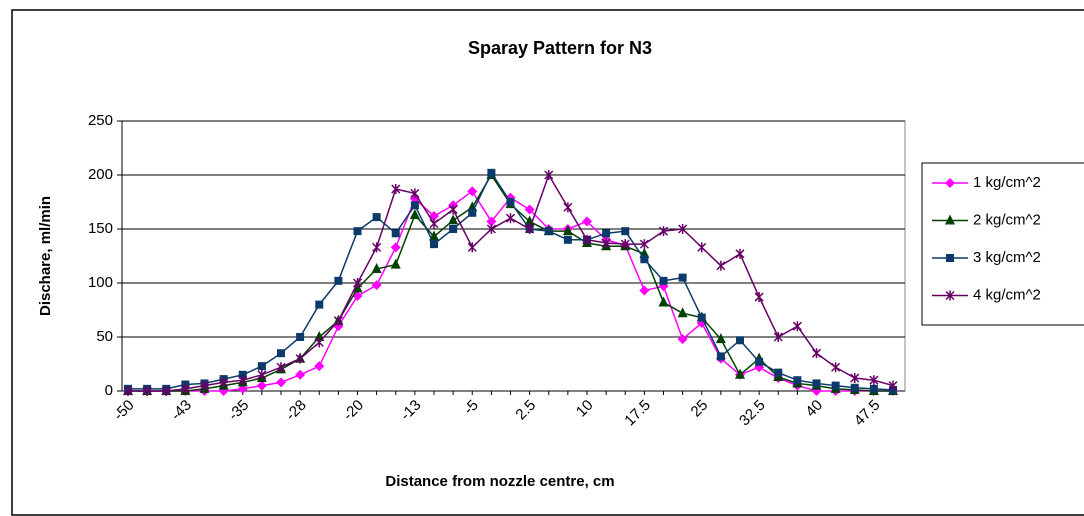 The width and height of the screenshot is (1084, 516). Describe the element at coordinates (1007, 219) in the screenshot. I see `legend-label: 2 kg/cm^2` at that location.